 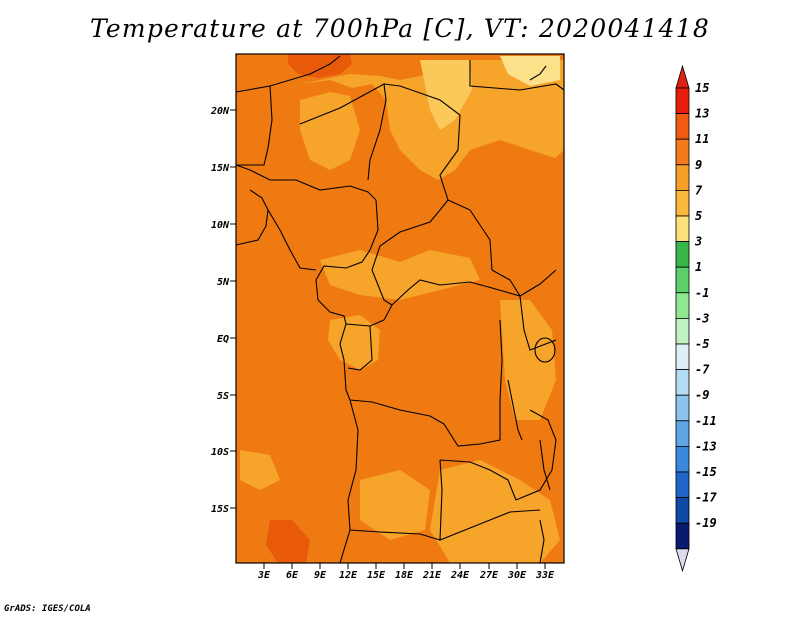 What do you see at coordinates (699, 190) in the screenshot?
I see `colorbar-label: 7` at bounding box center [699, 190].